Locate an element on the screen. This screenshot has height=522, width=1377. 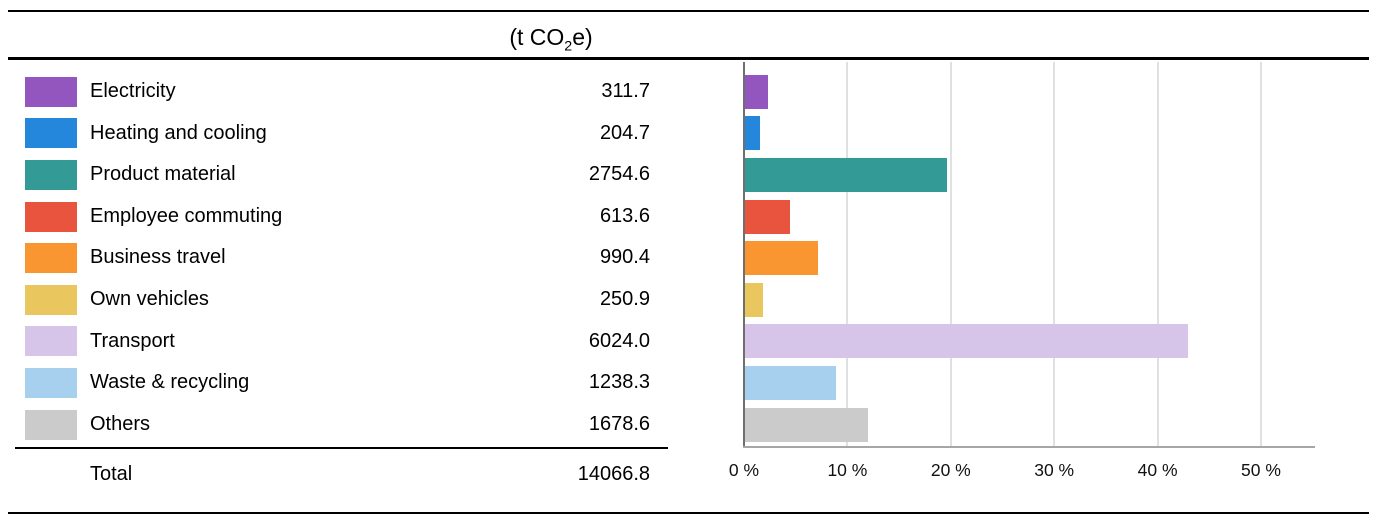
x-axis-baseline is located at coordinates (1029, 447).